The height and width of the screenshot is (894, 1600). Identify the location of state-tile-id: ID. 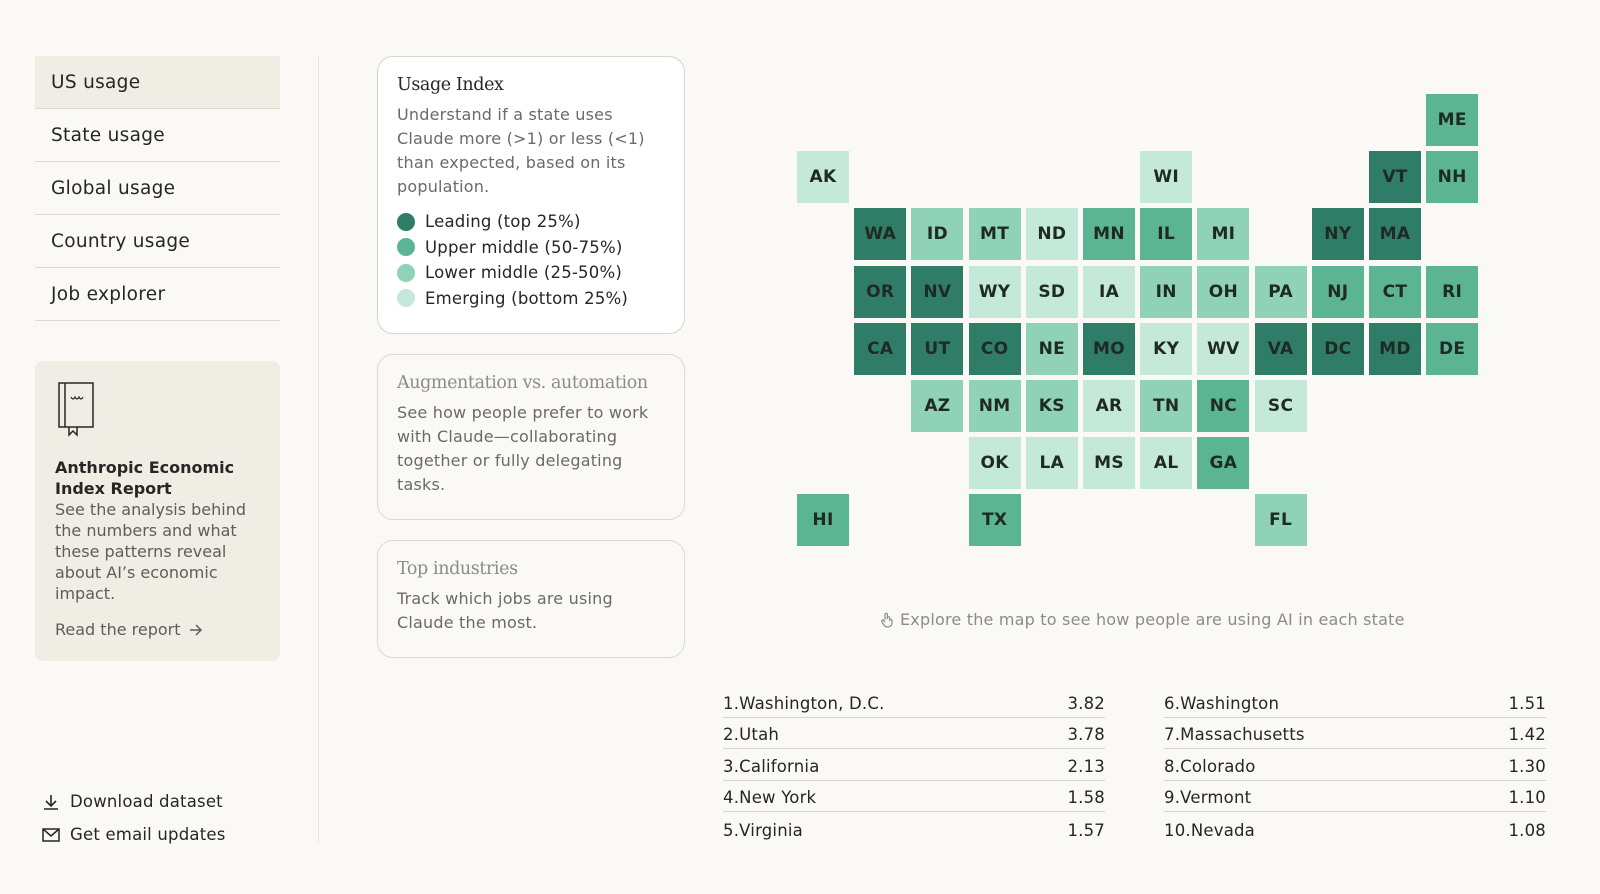
(937, 234).